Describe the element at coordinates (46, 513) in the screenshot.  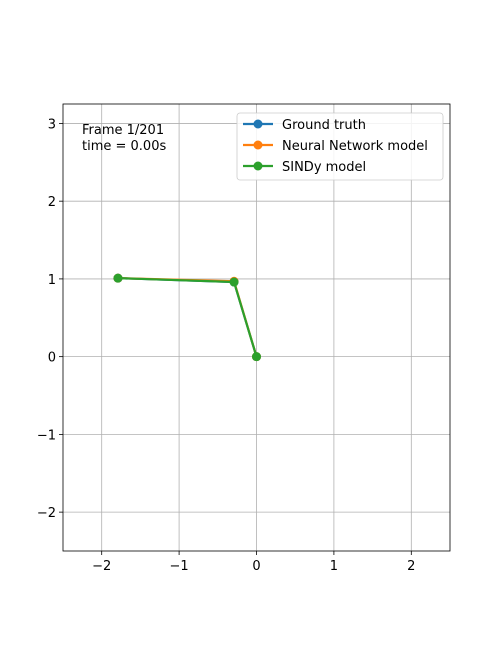
I see `y-tick-label: −2` at that location.